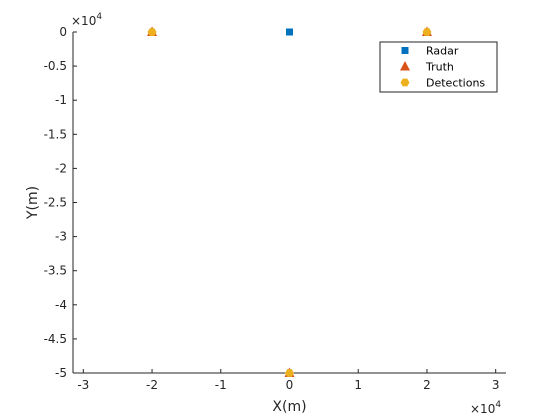  Describe the element at coordinates (83, 385) in the screenshot. I see `x-tick-label: -3` at that location.